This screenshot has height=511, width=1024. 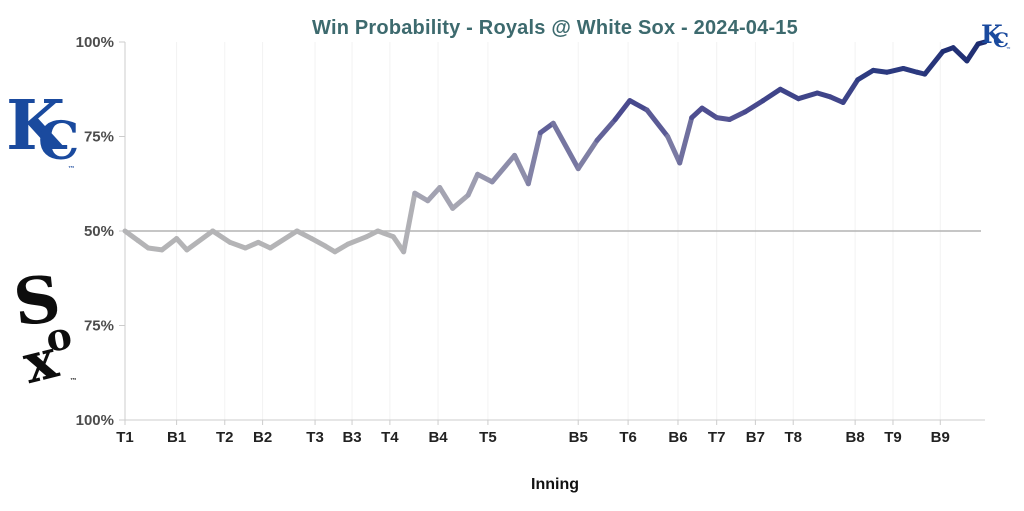 I want to click on x-tick-label: B7, so click(x=755, y=437).